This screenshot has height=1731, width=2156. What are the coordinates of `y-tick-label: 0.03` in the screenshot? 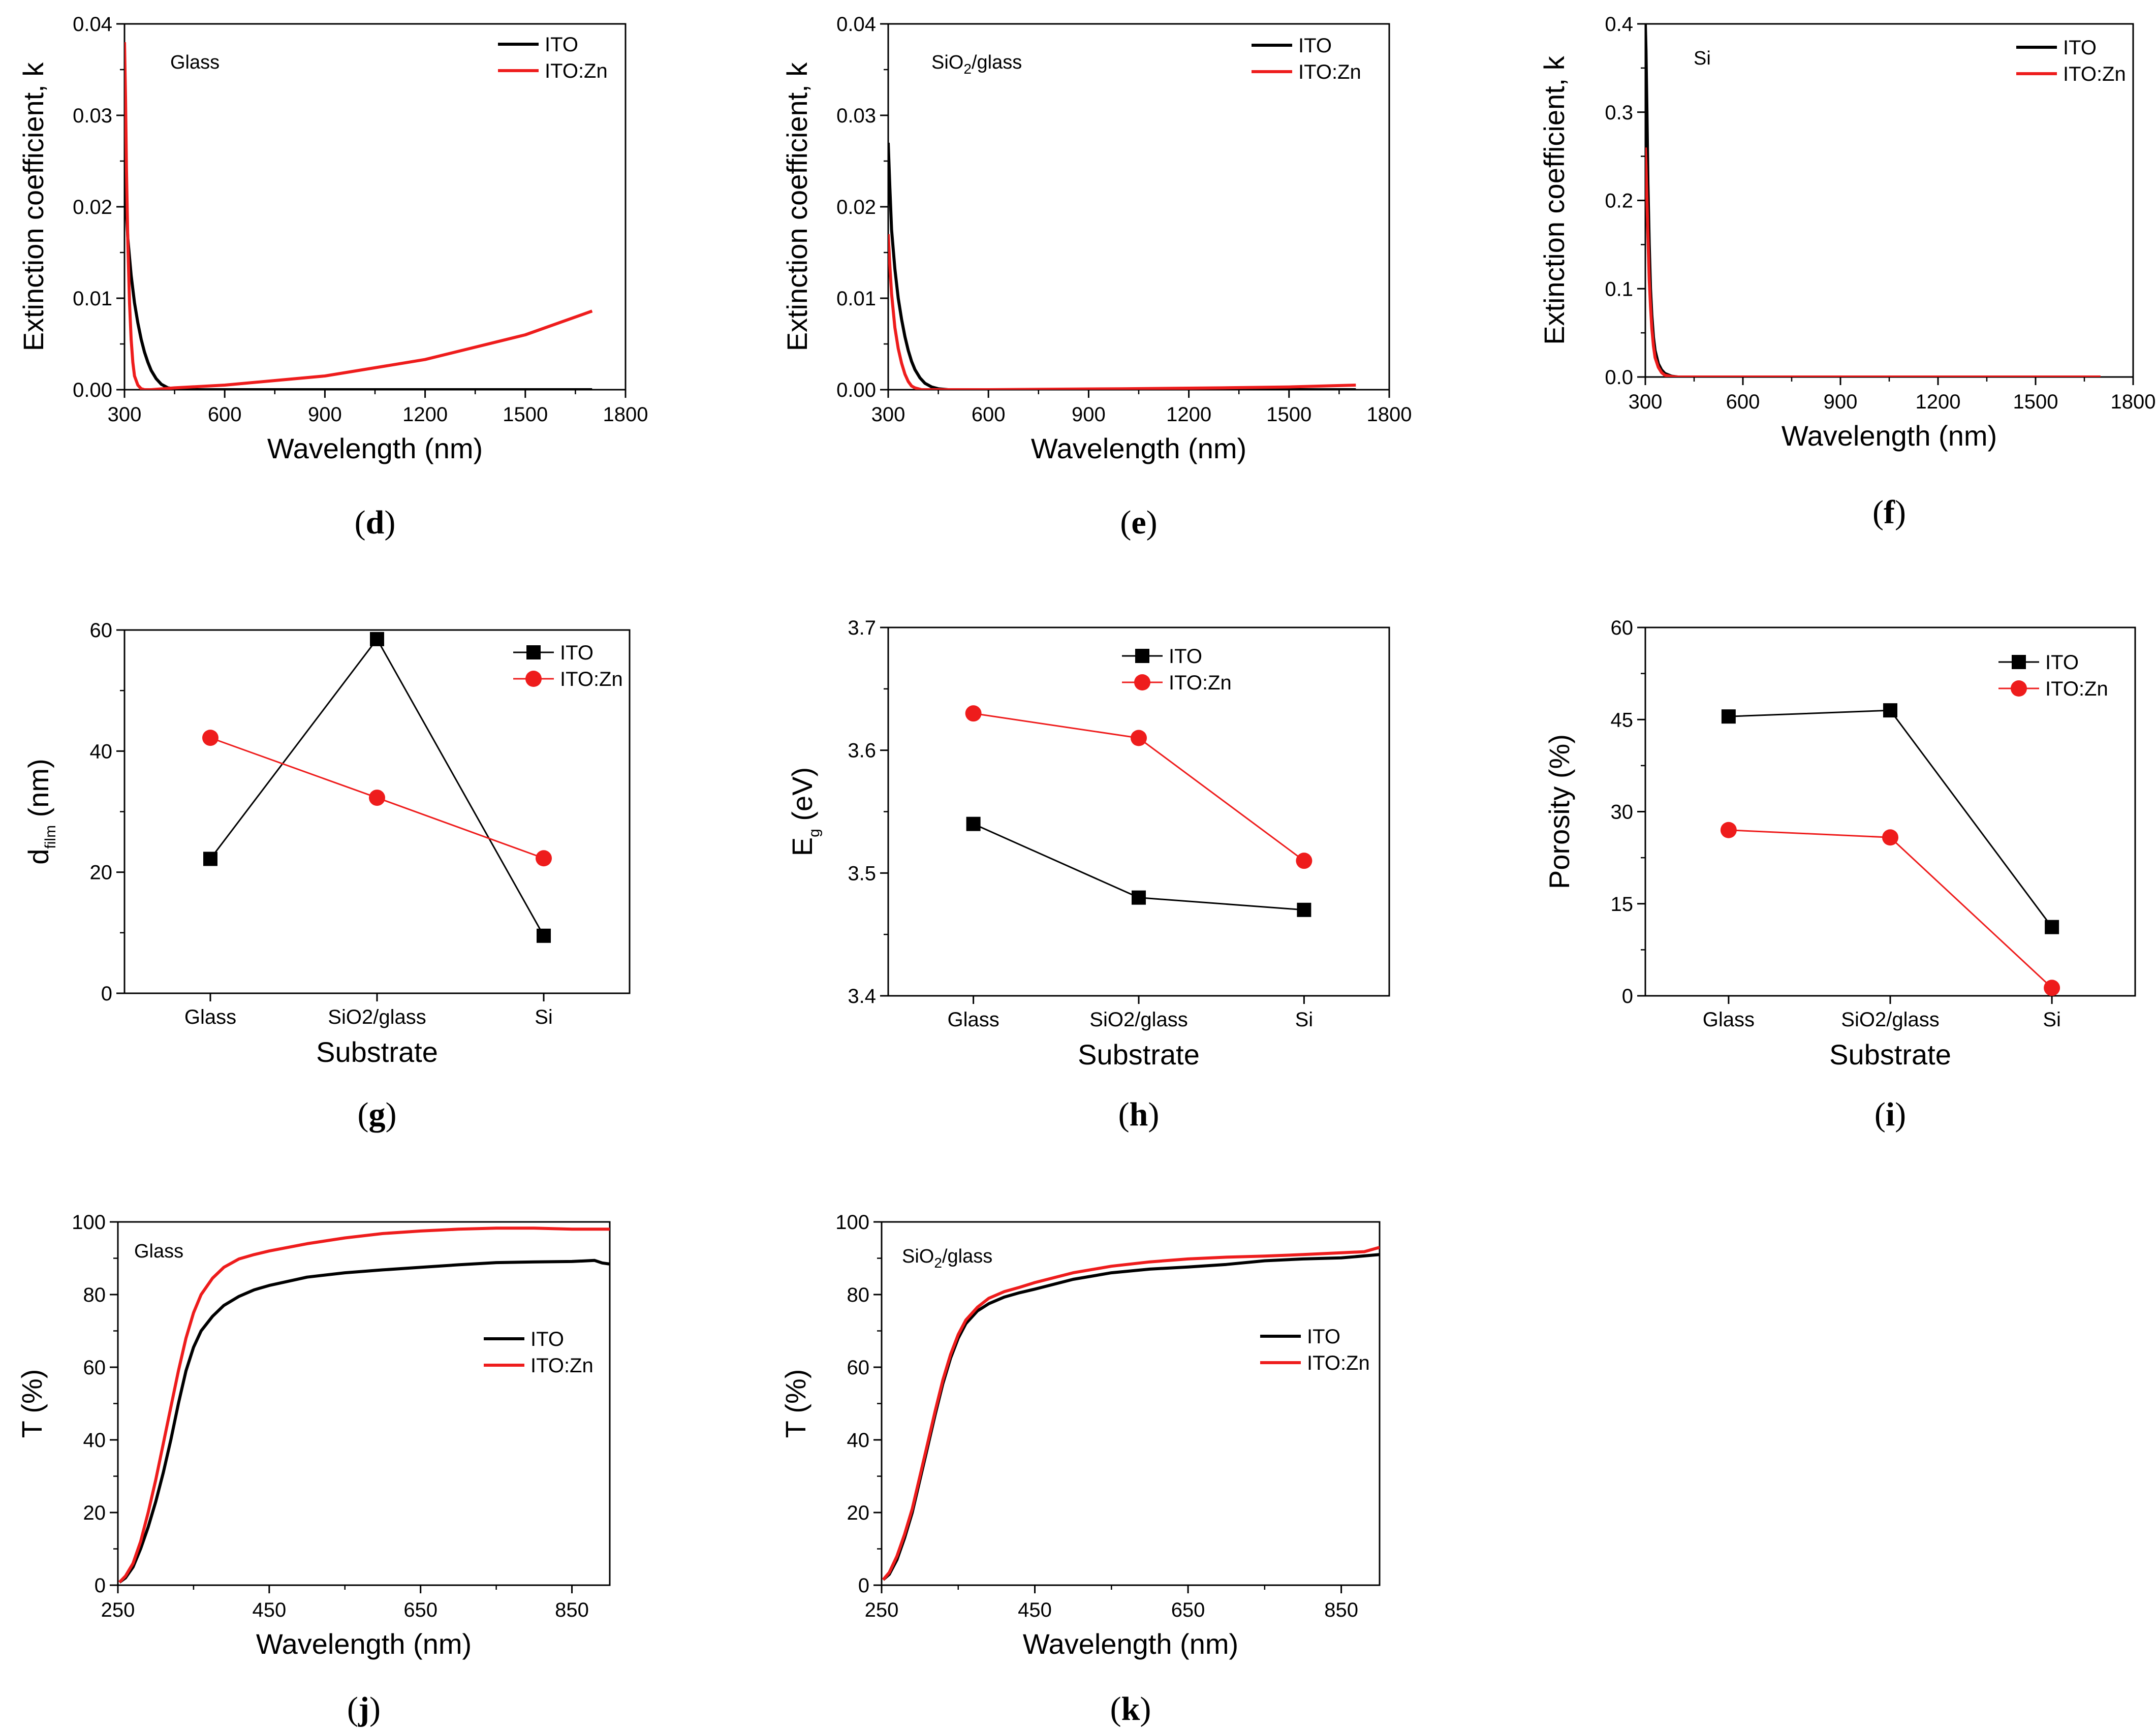 It's located at (856, 116).